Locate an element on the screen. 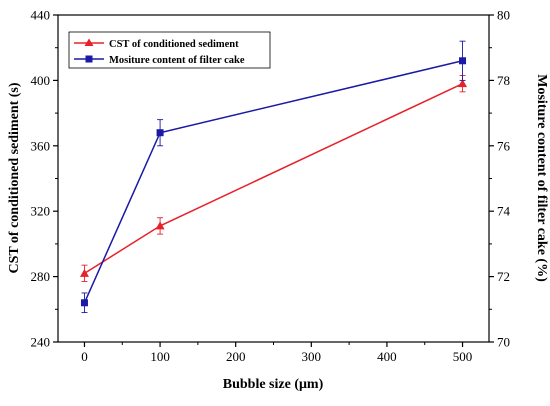 This screenshot has width=550, height=406. x-axis-title: Bubble size (μm) is located at coordinates (273, 384).